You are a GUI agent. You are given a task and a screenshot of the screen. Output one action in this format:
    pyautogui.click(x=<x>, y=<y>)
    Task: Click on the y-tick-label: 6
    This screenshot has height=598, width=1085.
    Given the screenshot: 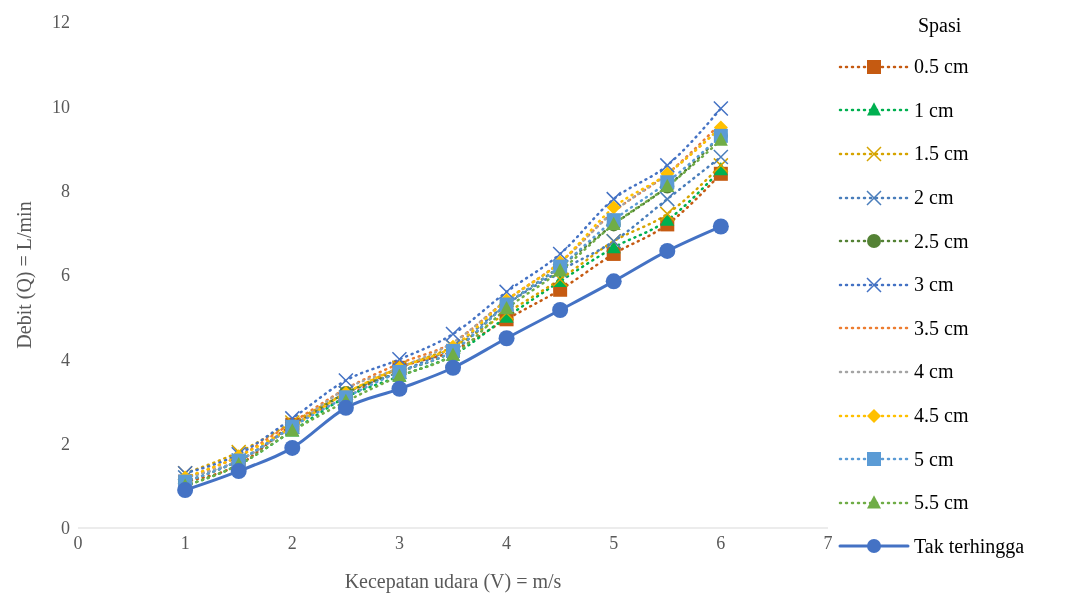 What is the action you would take?
    pyautogui.click(x=65, y=275)
    